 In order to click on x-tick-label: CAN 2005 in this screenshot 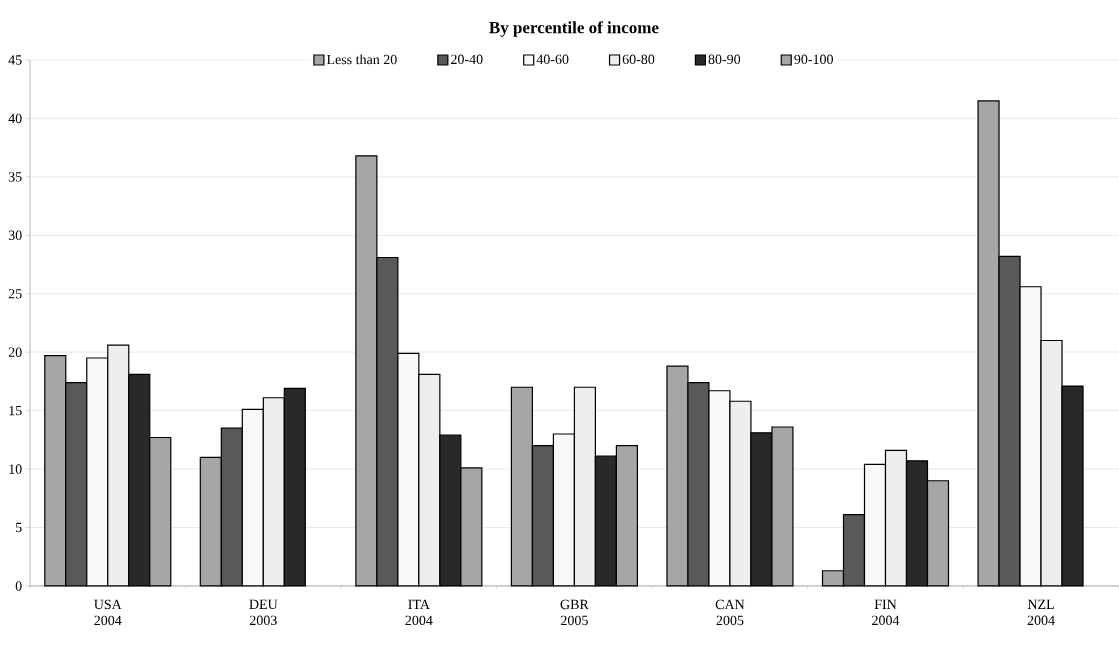, I will do `click(730, 612)`.